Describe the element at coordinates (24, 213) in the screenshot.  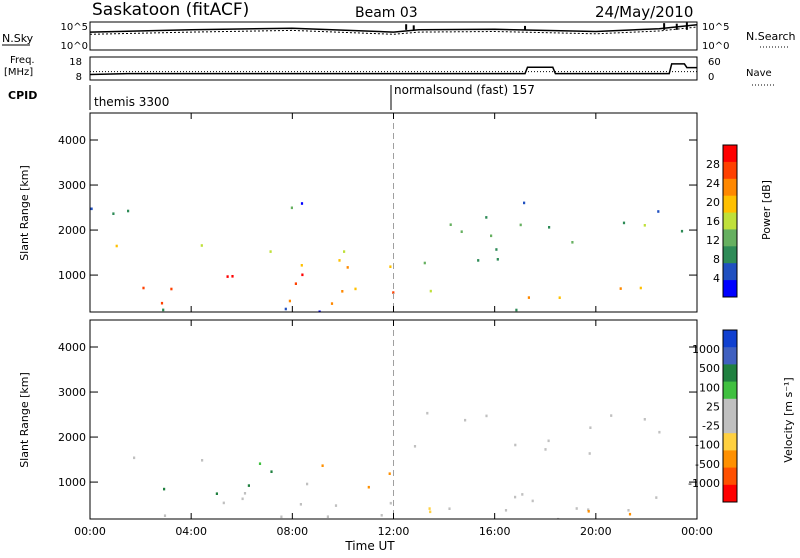
I see `power-y-label: Slant Range [km]` at that location.